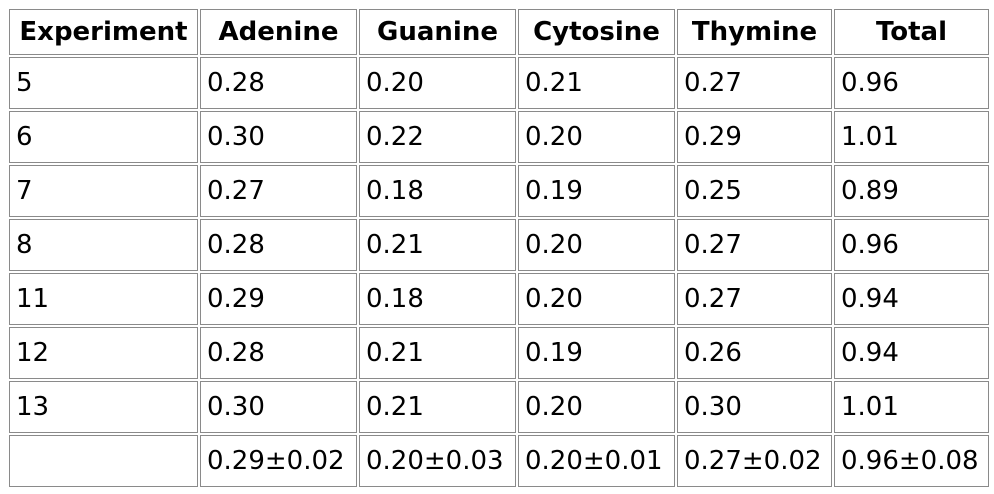 The height and width of the screenshot is (494, 994). I want to click on summary-cell: 0.20±0.01, so click(596, 461).